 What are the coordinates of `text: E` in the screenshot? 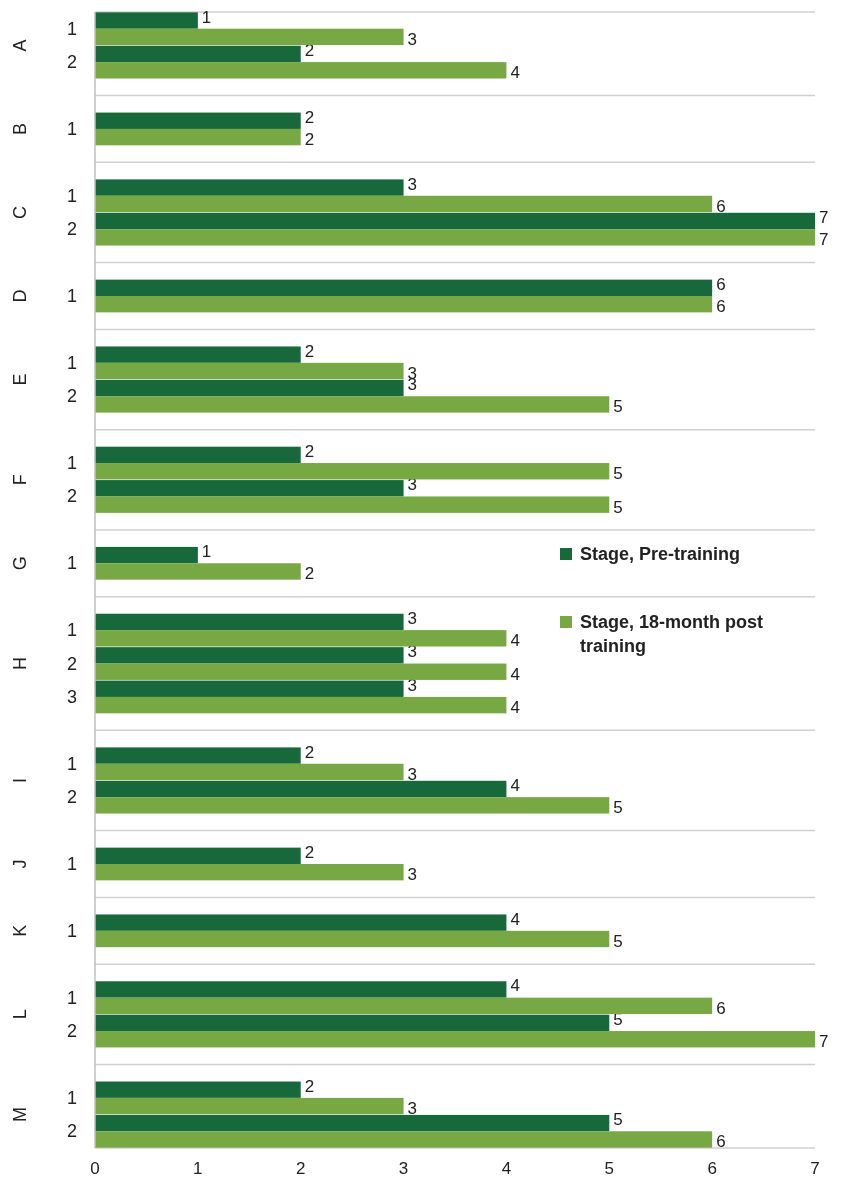 It's located at (20, 379).